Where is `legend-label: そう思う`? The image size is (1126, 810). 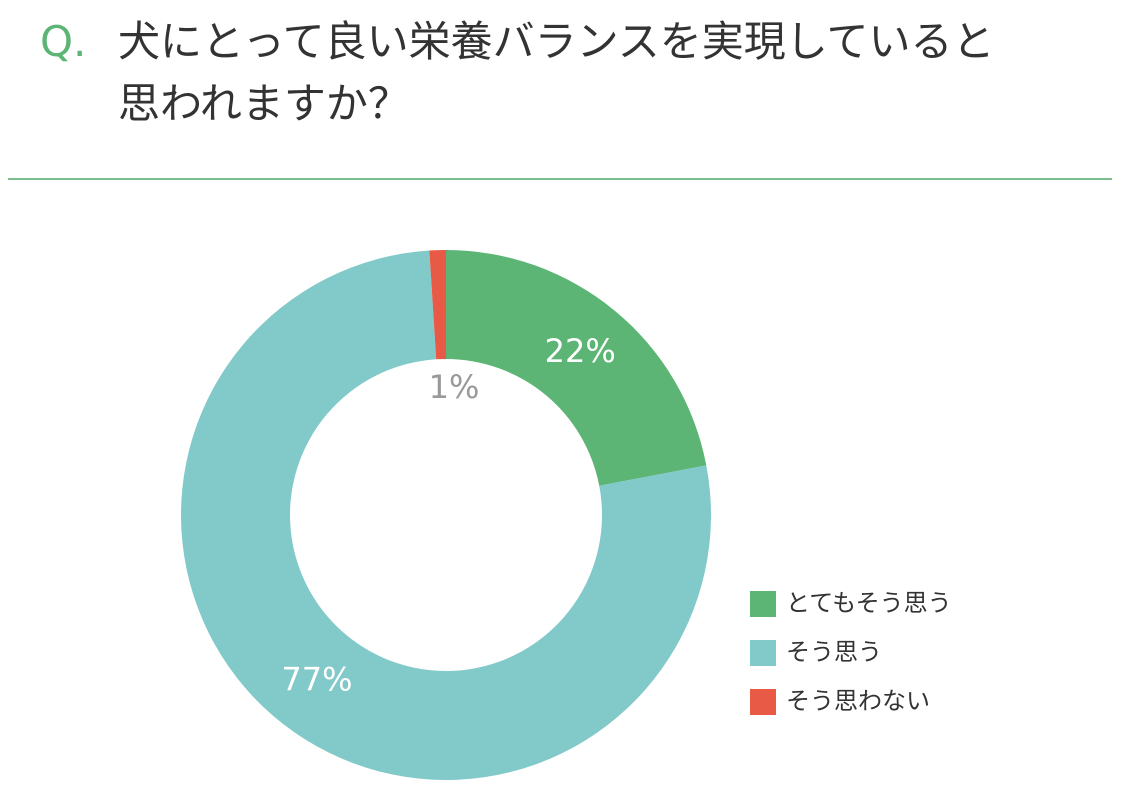
legend-label: そう思う is located at coordinates (834, 652).